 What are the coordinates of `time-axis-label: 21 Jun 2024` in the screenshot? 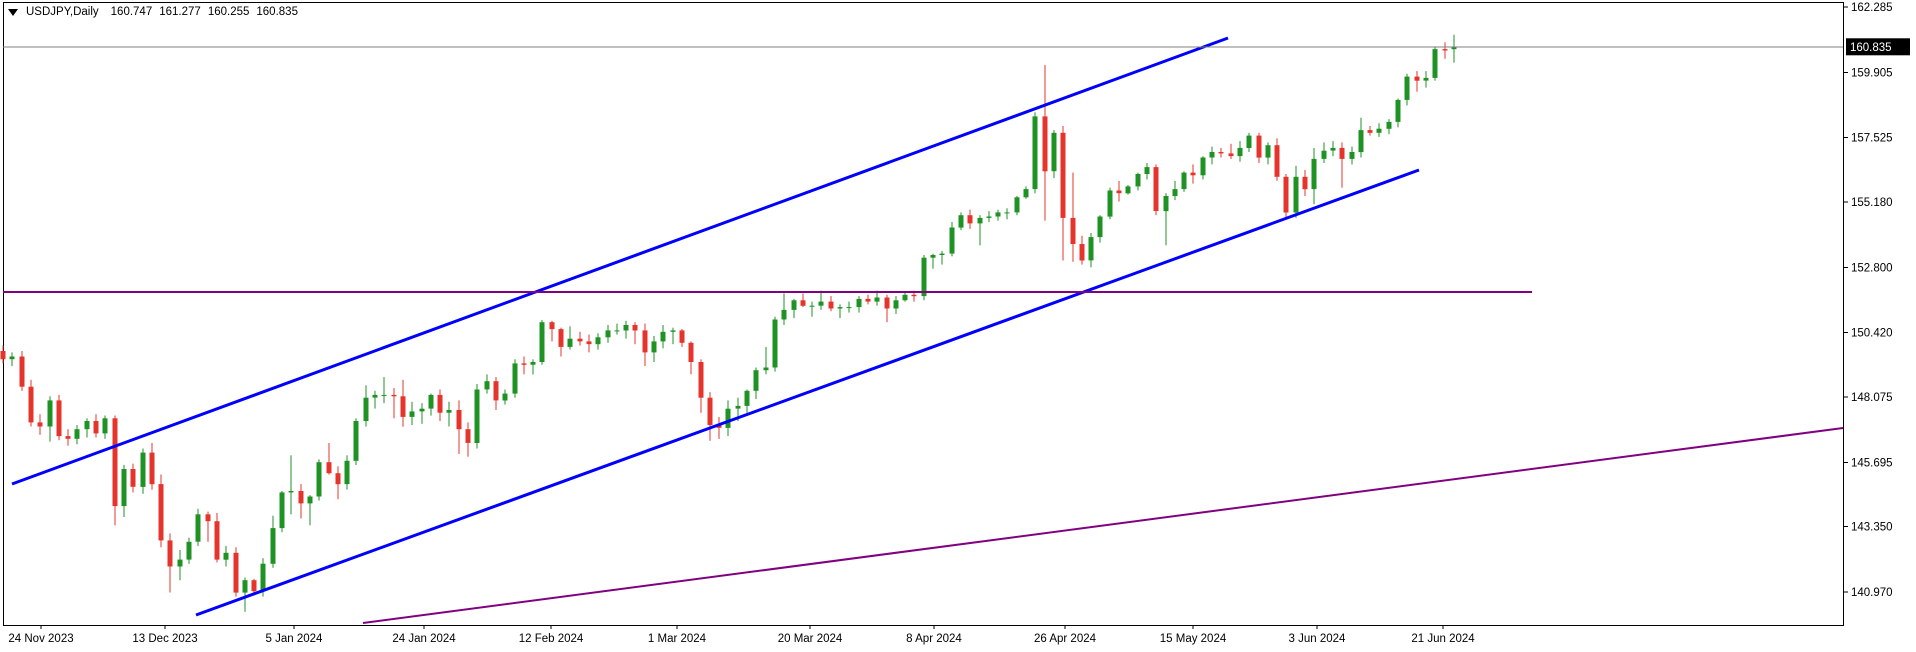 It's located at (1443, 639).